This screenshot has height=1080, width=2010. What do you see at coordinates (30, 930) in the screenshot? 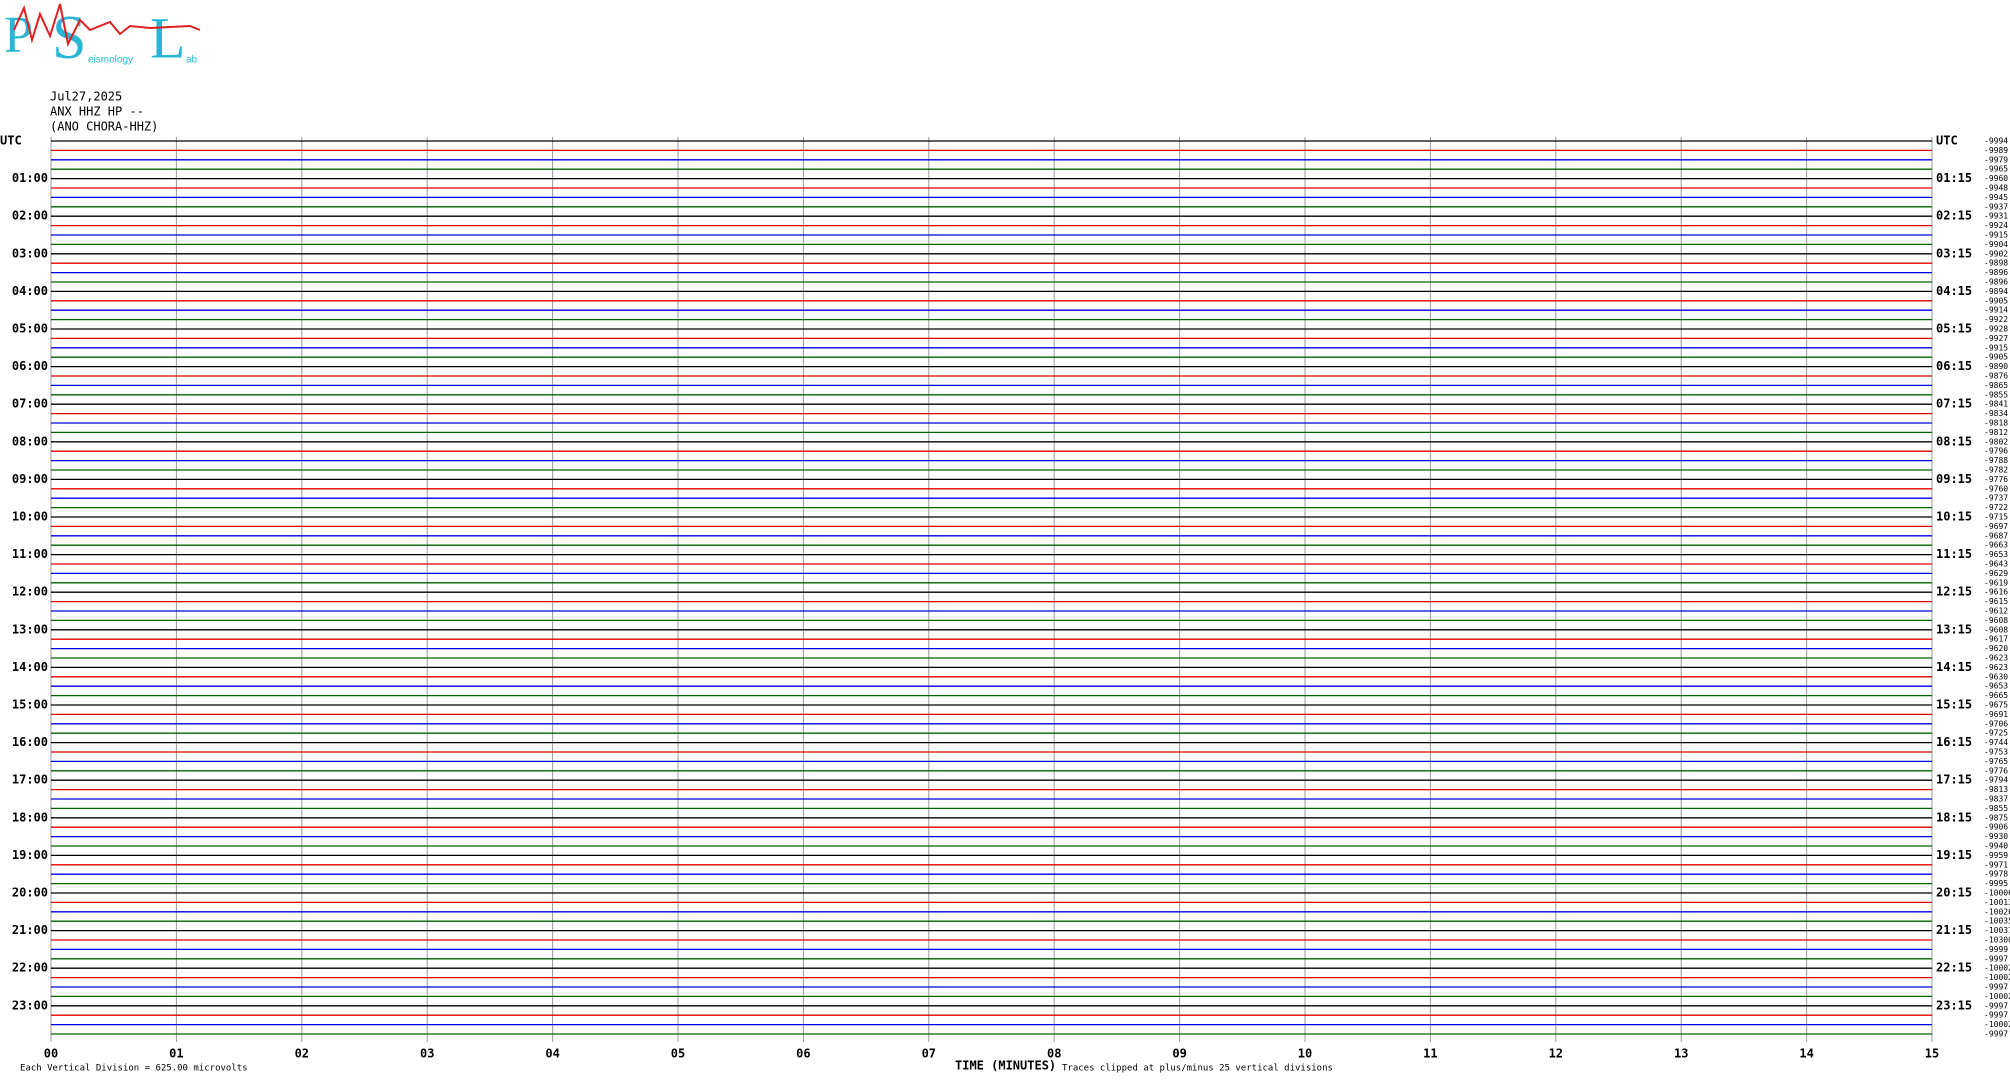
I see `hour-label: 21:00` at bounding box center [30, 930].